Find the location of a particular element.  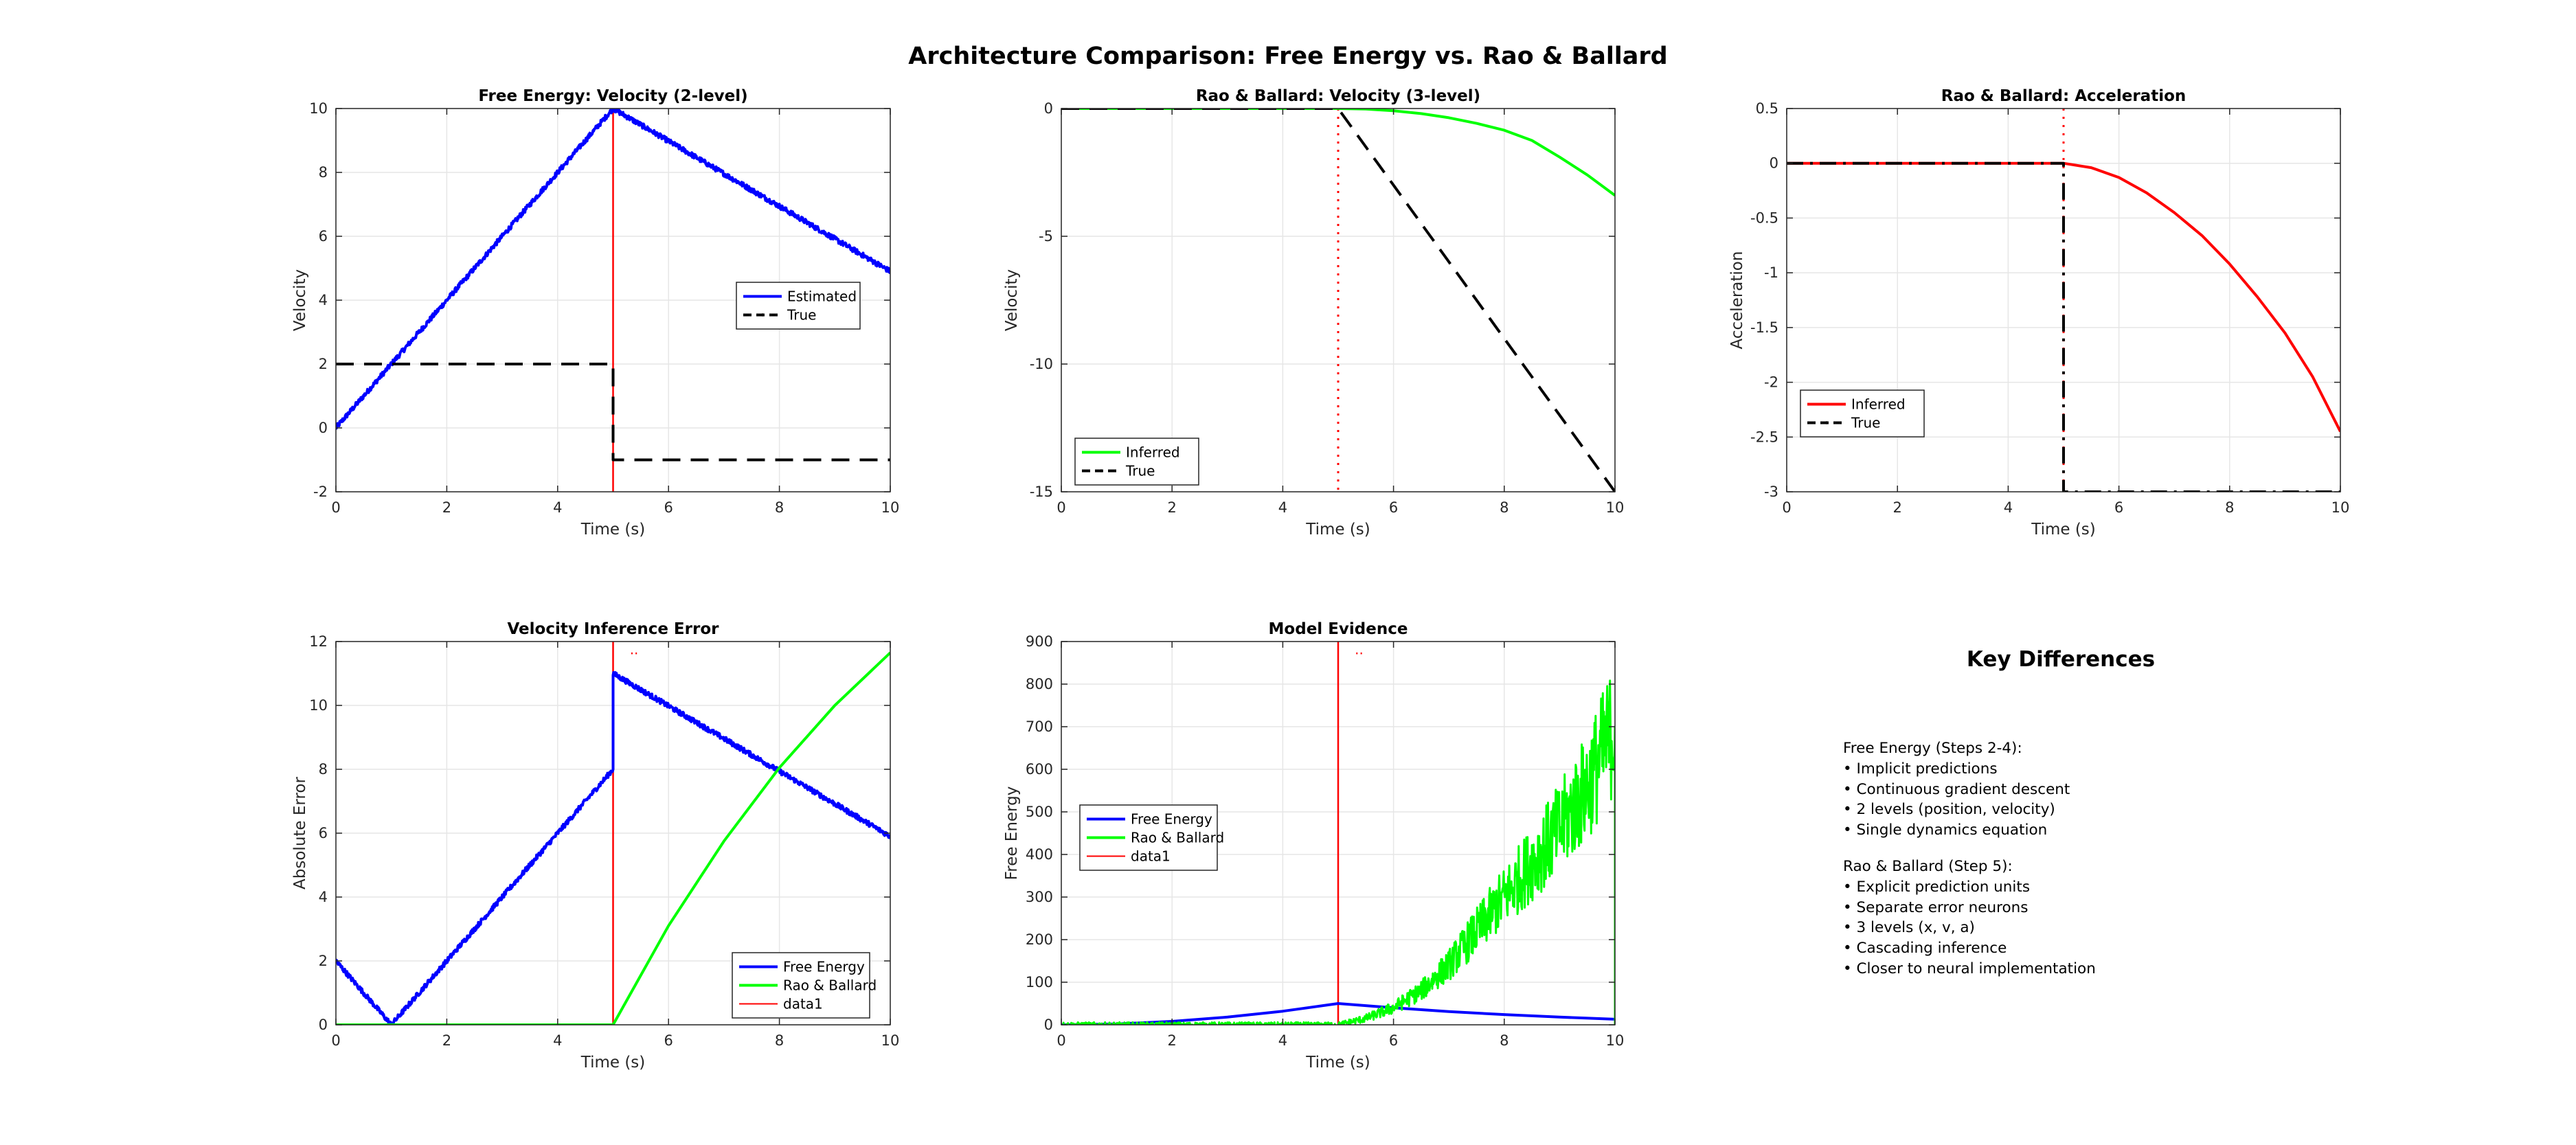

chart-title: Rao & Ballard: Acceleration is located at coordinates (2064, 96).